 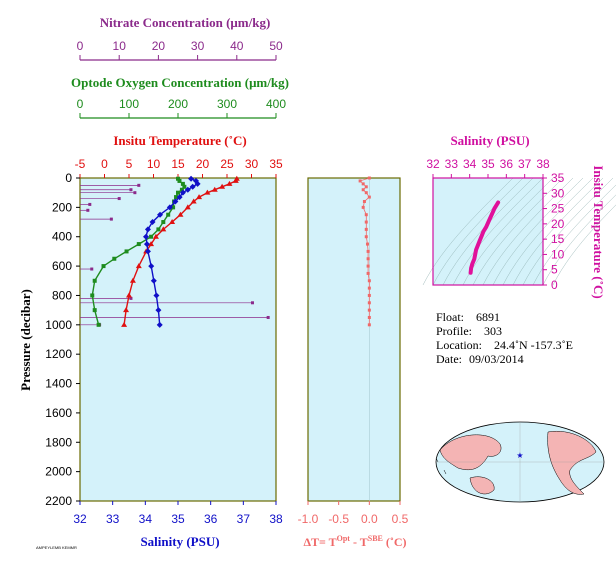 I want to click on pressure-tick-label: 1800, so click(x=58, y=442).